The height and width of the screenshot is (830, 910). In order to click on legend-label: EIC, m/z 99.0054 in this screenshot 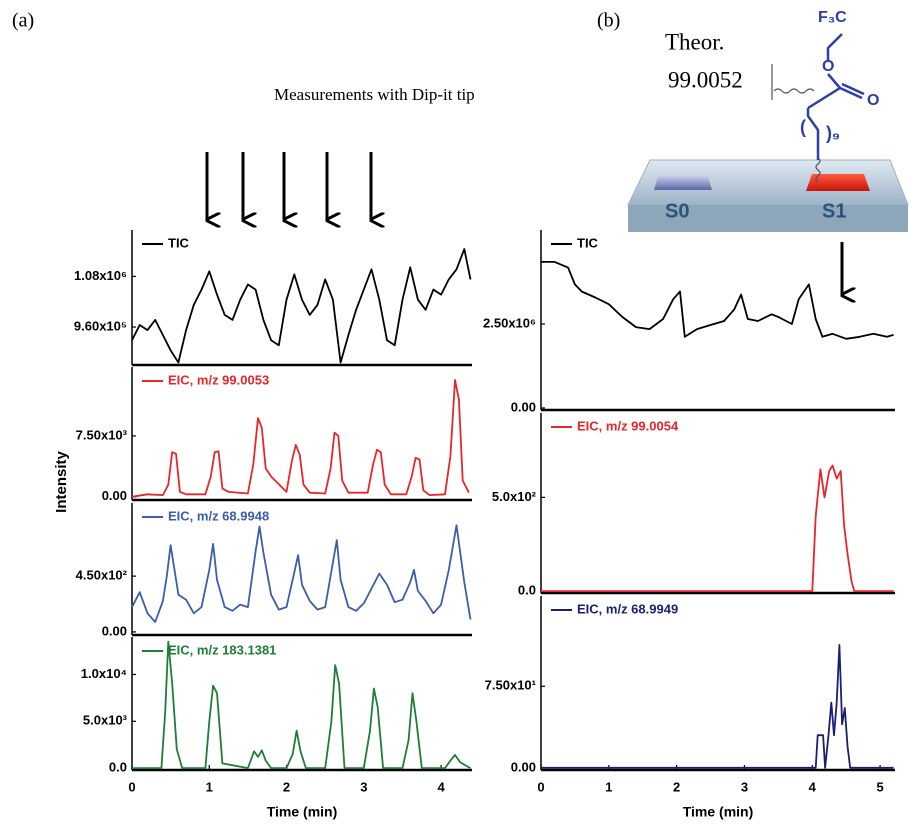, I will do `click(628, 425)`.